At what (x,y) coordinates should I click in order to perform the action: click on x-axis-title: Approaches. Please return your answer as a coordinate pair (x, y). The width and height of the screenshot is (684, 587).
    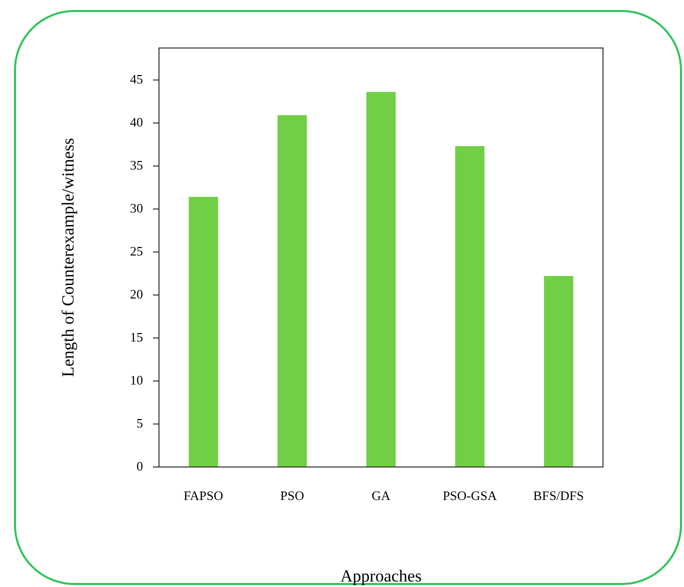
    Looking at the image, I should click on (381, 576).